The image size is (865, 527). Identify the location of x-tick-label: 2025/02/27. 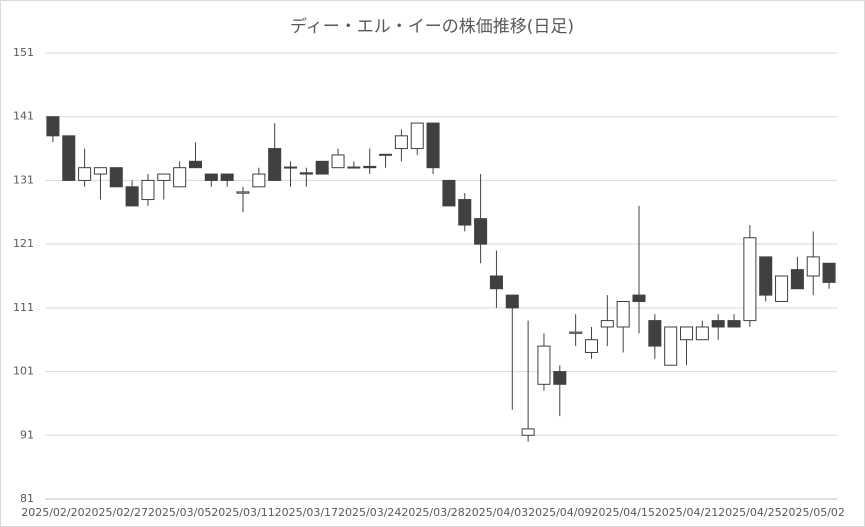
(116, 512).